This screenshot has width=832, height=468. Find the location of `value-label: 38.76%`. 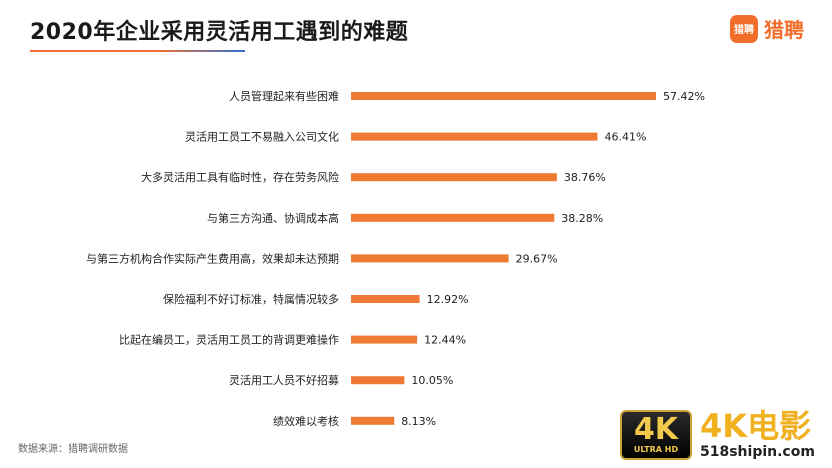

value-label: 38.76% is located at coordinates (585, 177).